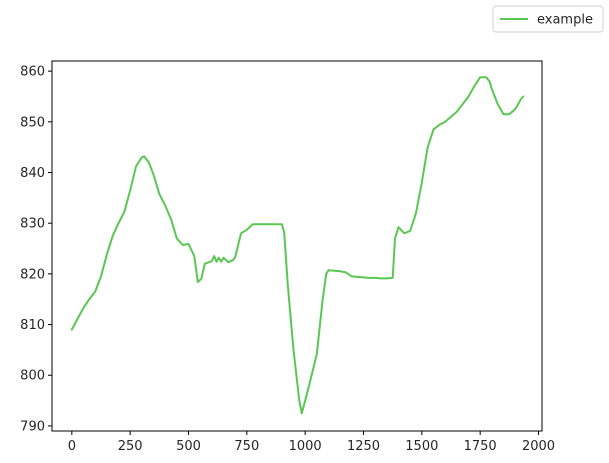 Image resolution: width=609 pixels, height=463 pixels. Describe the element at coordinates (421, 446) in the screenshot. I see `x-tick-label: 1500` at that location.